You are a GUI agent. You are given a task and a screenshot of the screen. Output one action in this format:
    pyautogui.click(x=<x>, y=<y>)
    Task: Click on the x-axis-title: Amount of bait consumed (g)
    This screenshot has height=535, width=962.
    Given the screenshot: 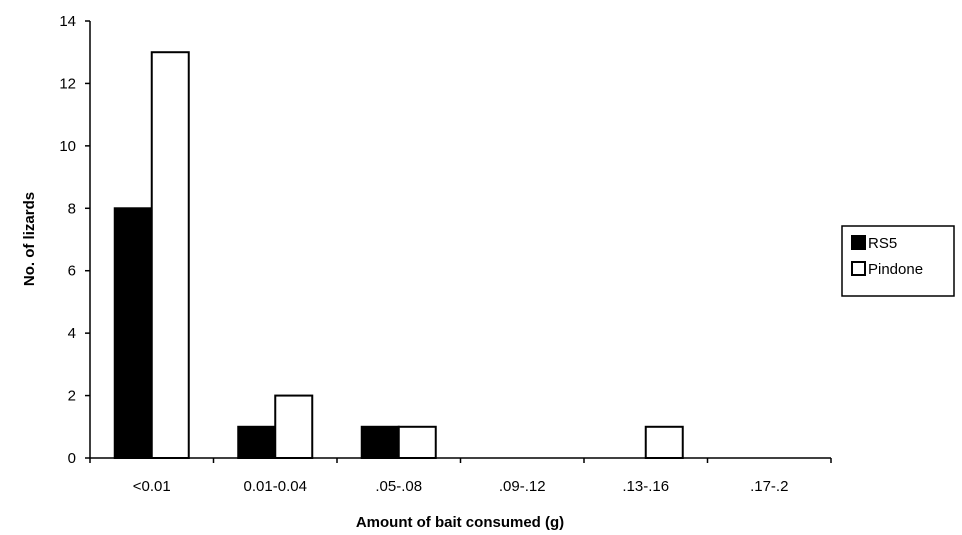 What is the action you would take?
    pyautogui.click(x=460, y=522)
    